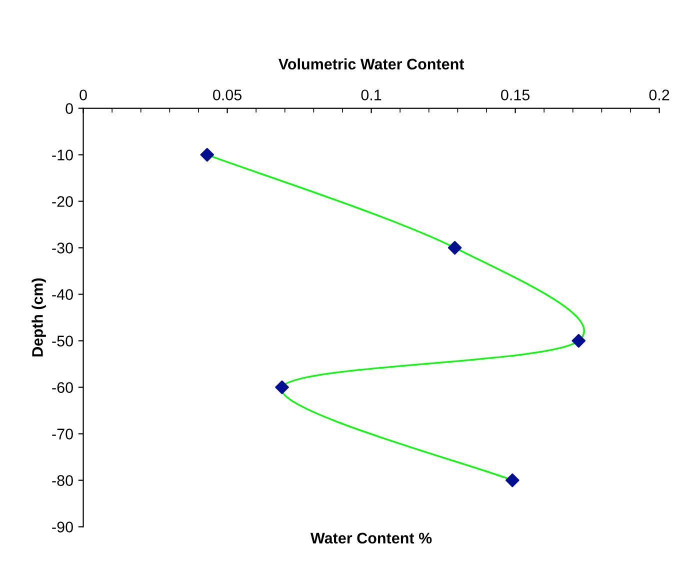 This screenshot has width=694, height=561. Describe the element at coordinates (62, 527) in the screenshot. I see `y-tick-label: -90` at that location.